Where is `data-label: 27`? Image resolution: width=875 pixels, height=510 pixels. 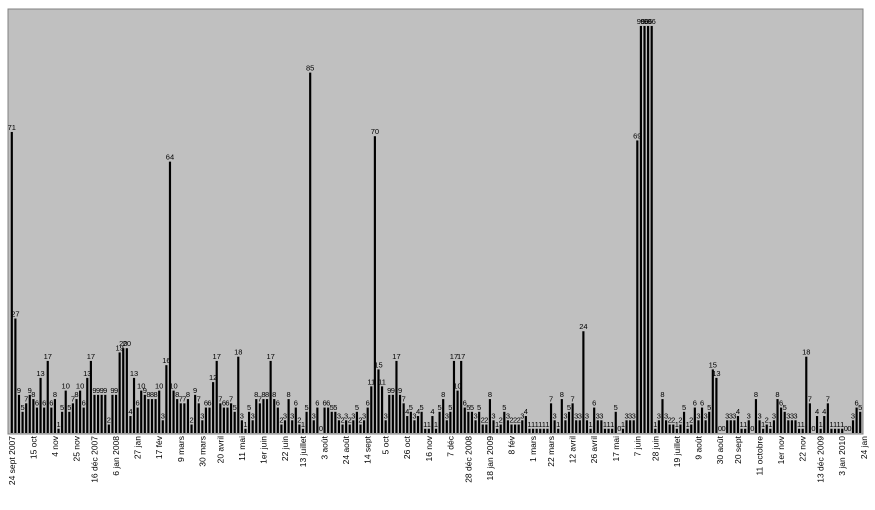 data-label: 27 is located at coordinates (15, 314).